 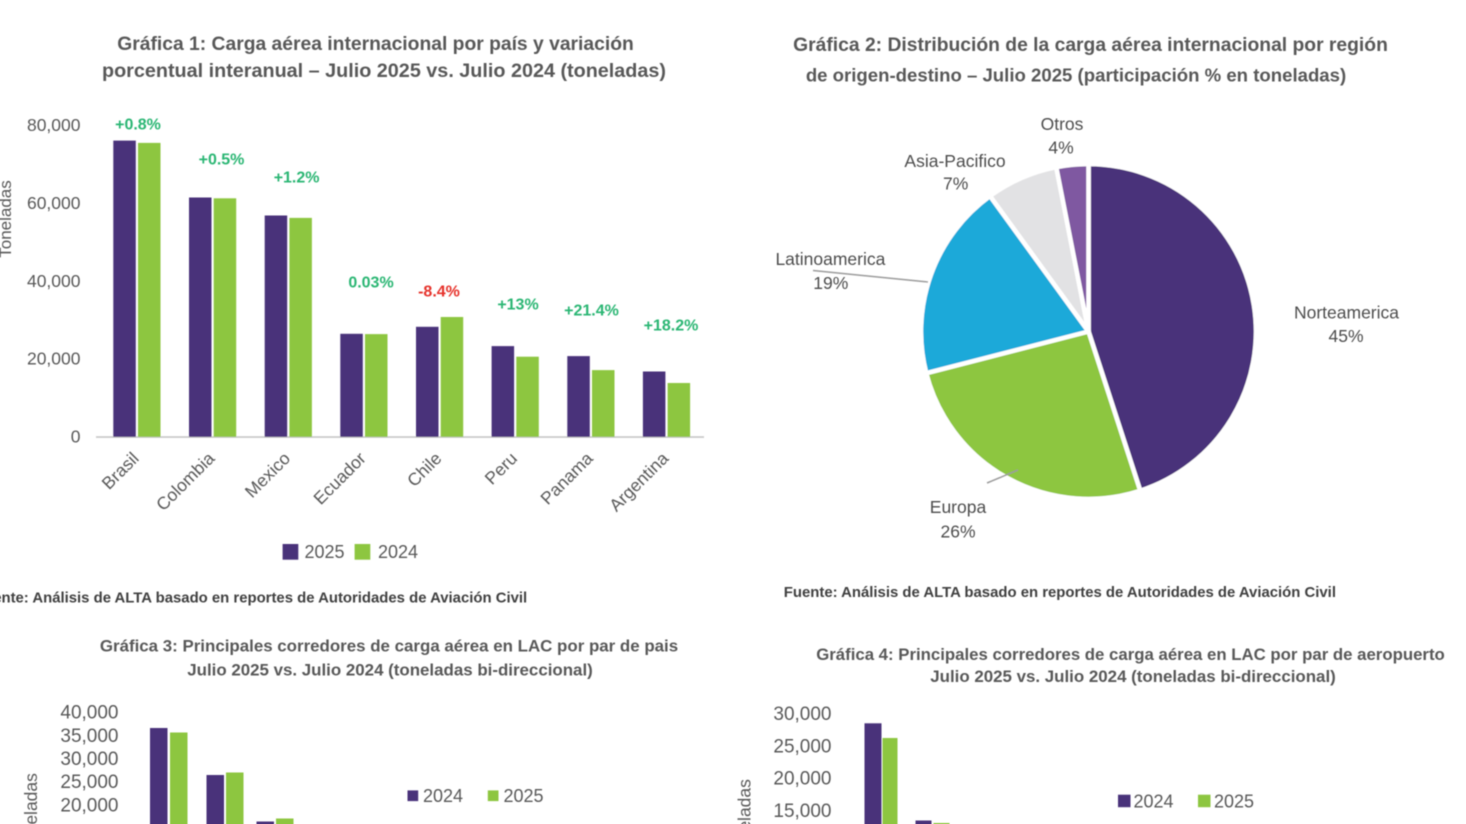 I want to click on svg-text: +0.8%, so click(x=138, y=124).